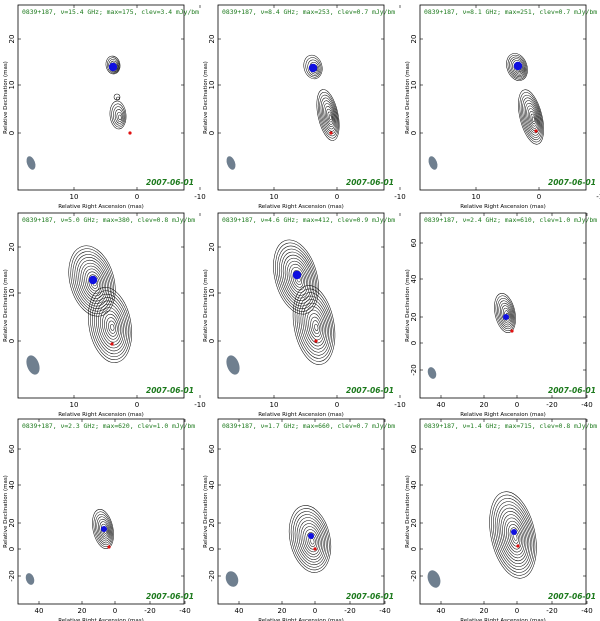 The height and width of the screenshot is (621, 600). What do you see at coordinates (74, 197) in the screenshot?
I see `x-tick-label: 10` at bounding box center [74, 197].